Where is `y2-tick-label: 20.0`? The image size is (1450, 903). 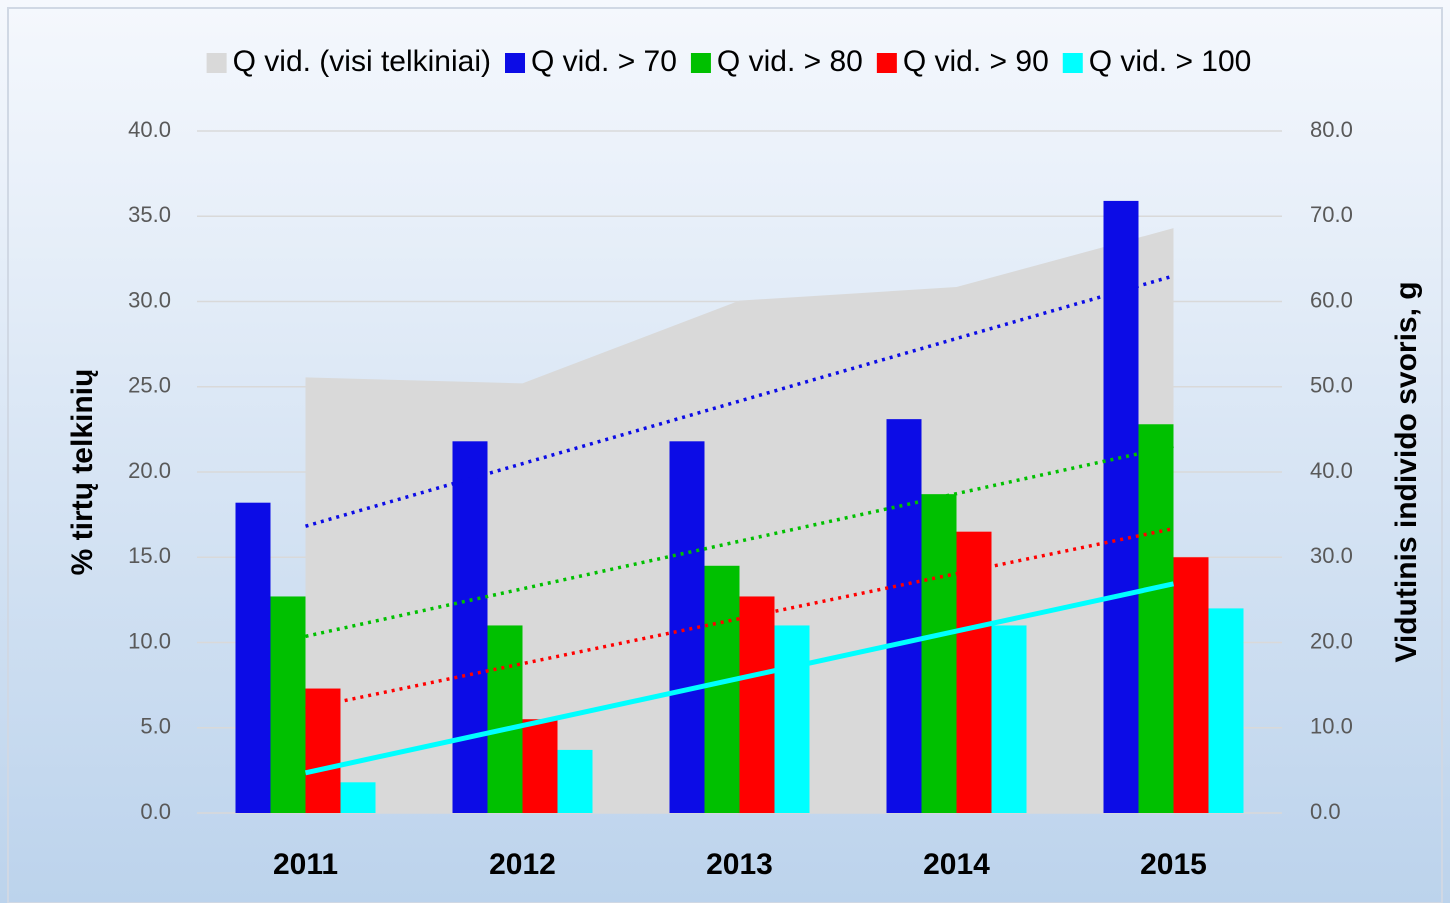
y2-tick-label: 20.0 is located at coordinates (1331, 640).